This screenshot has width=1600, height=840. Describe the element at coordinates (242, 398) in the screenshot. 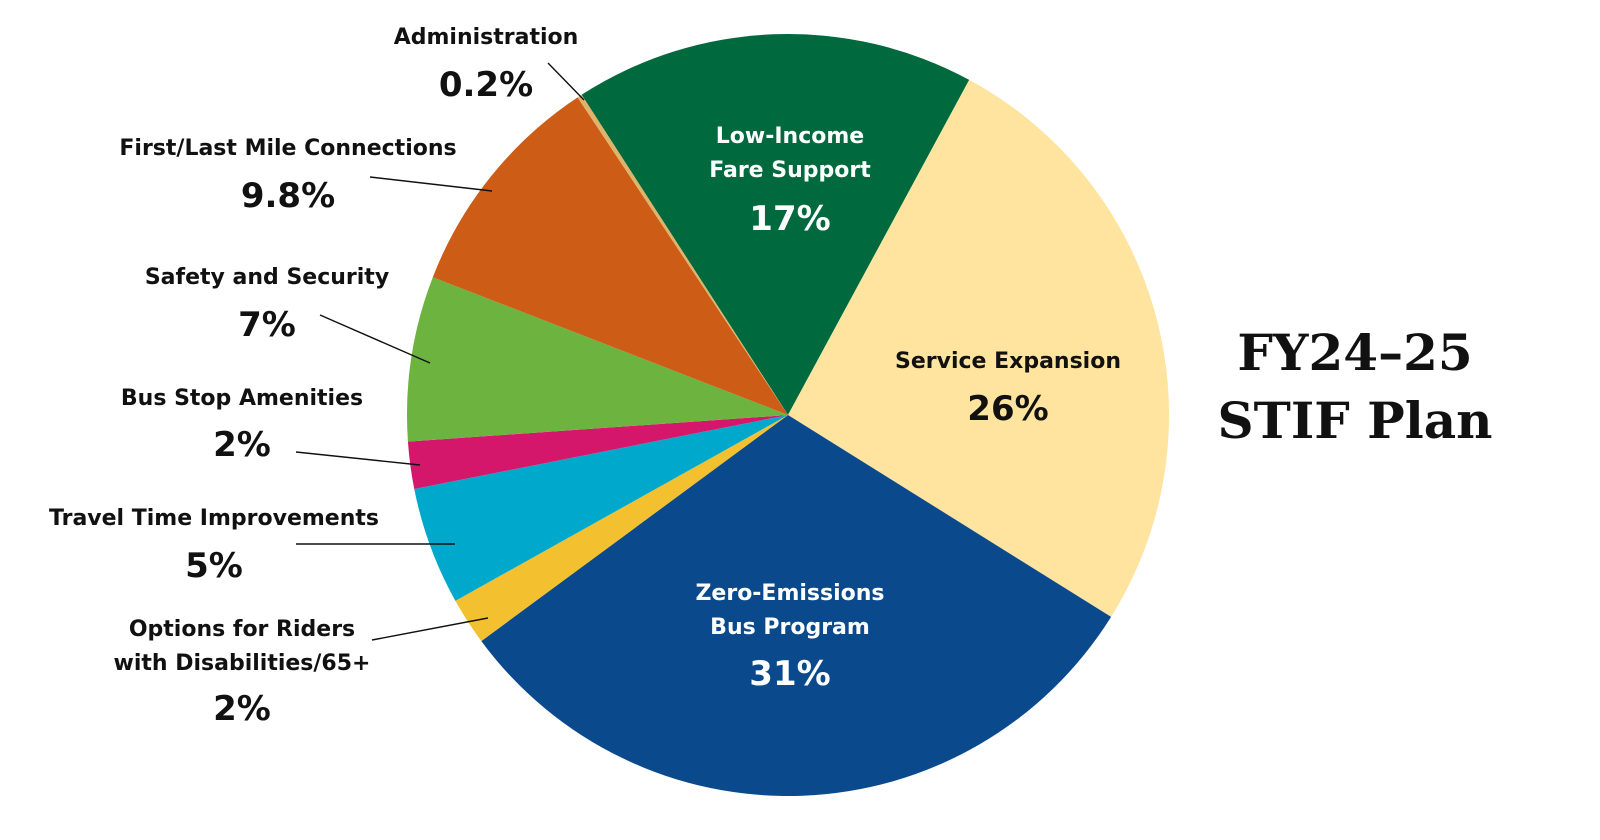

I see `slice-name-line: Bus Stop Amenities` at that location.